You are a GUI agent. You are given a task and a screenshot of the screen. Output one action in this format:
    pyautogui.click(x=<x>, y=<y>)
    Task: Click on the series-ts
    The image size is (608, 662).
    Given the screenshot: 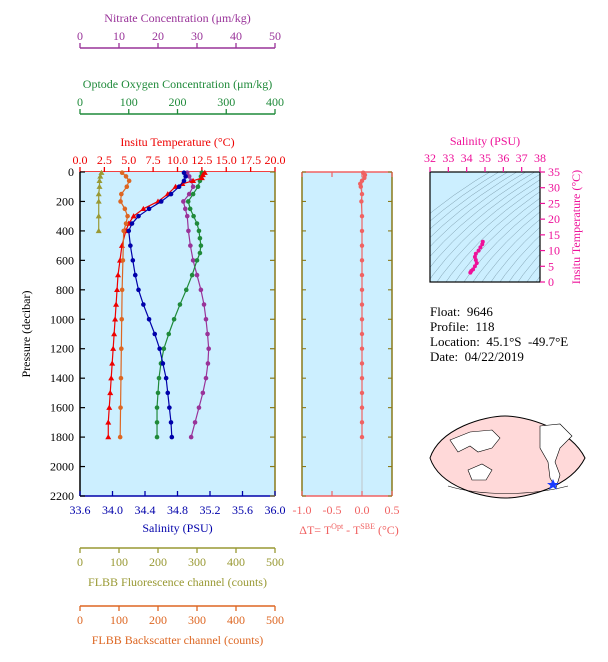 What is the action you would take?
    pyautogui.click(x=476, y=257)
    